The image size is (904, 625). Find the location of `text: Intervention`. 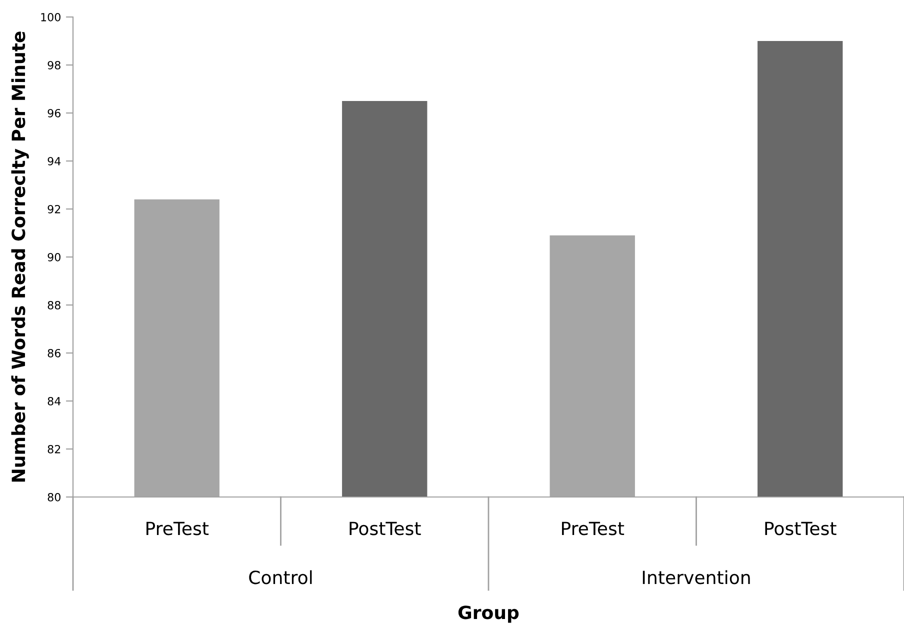

text: Intervention is located at coordinates (696, 577).